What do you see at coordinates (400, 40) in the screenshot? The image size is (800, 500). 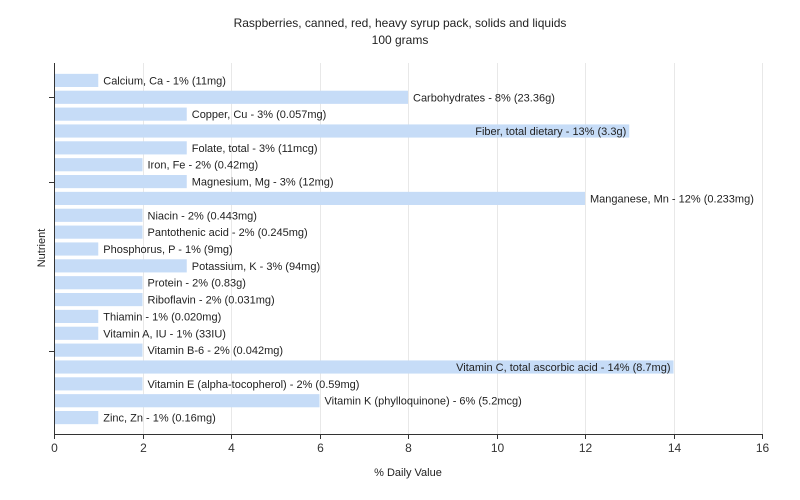 I see `chart-subtitle: 100 grams` at bounding box center [400, 40].